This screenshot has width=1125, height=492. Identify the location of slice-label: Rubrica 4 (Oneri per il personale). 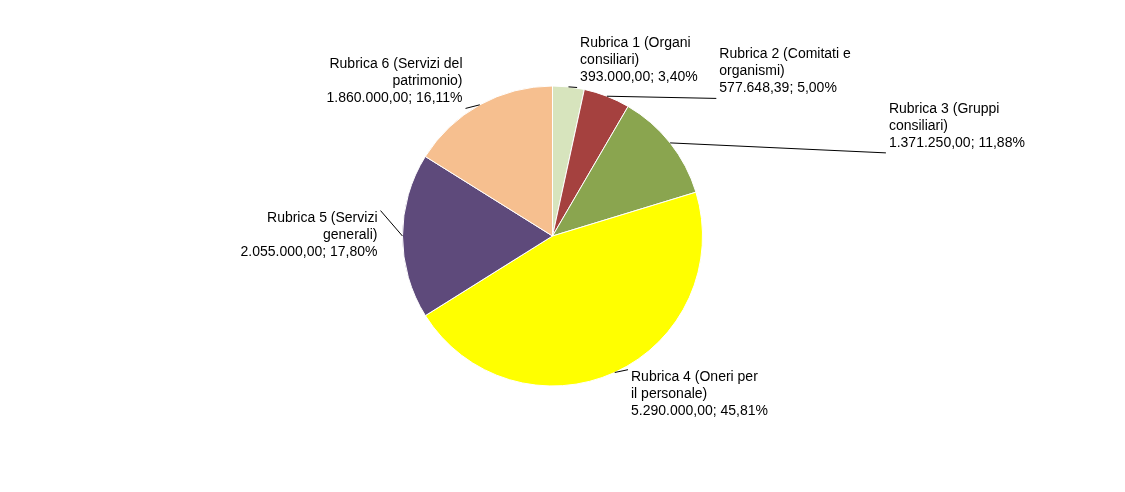
(694, 384).